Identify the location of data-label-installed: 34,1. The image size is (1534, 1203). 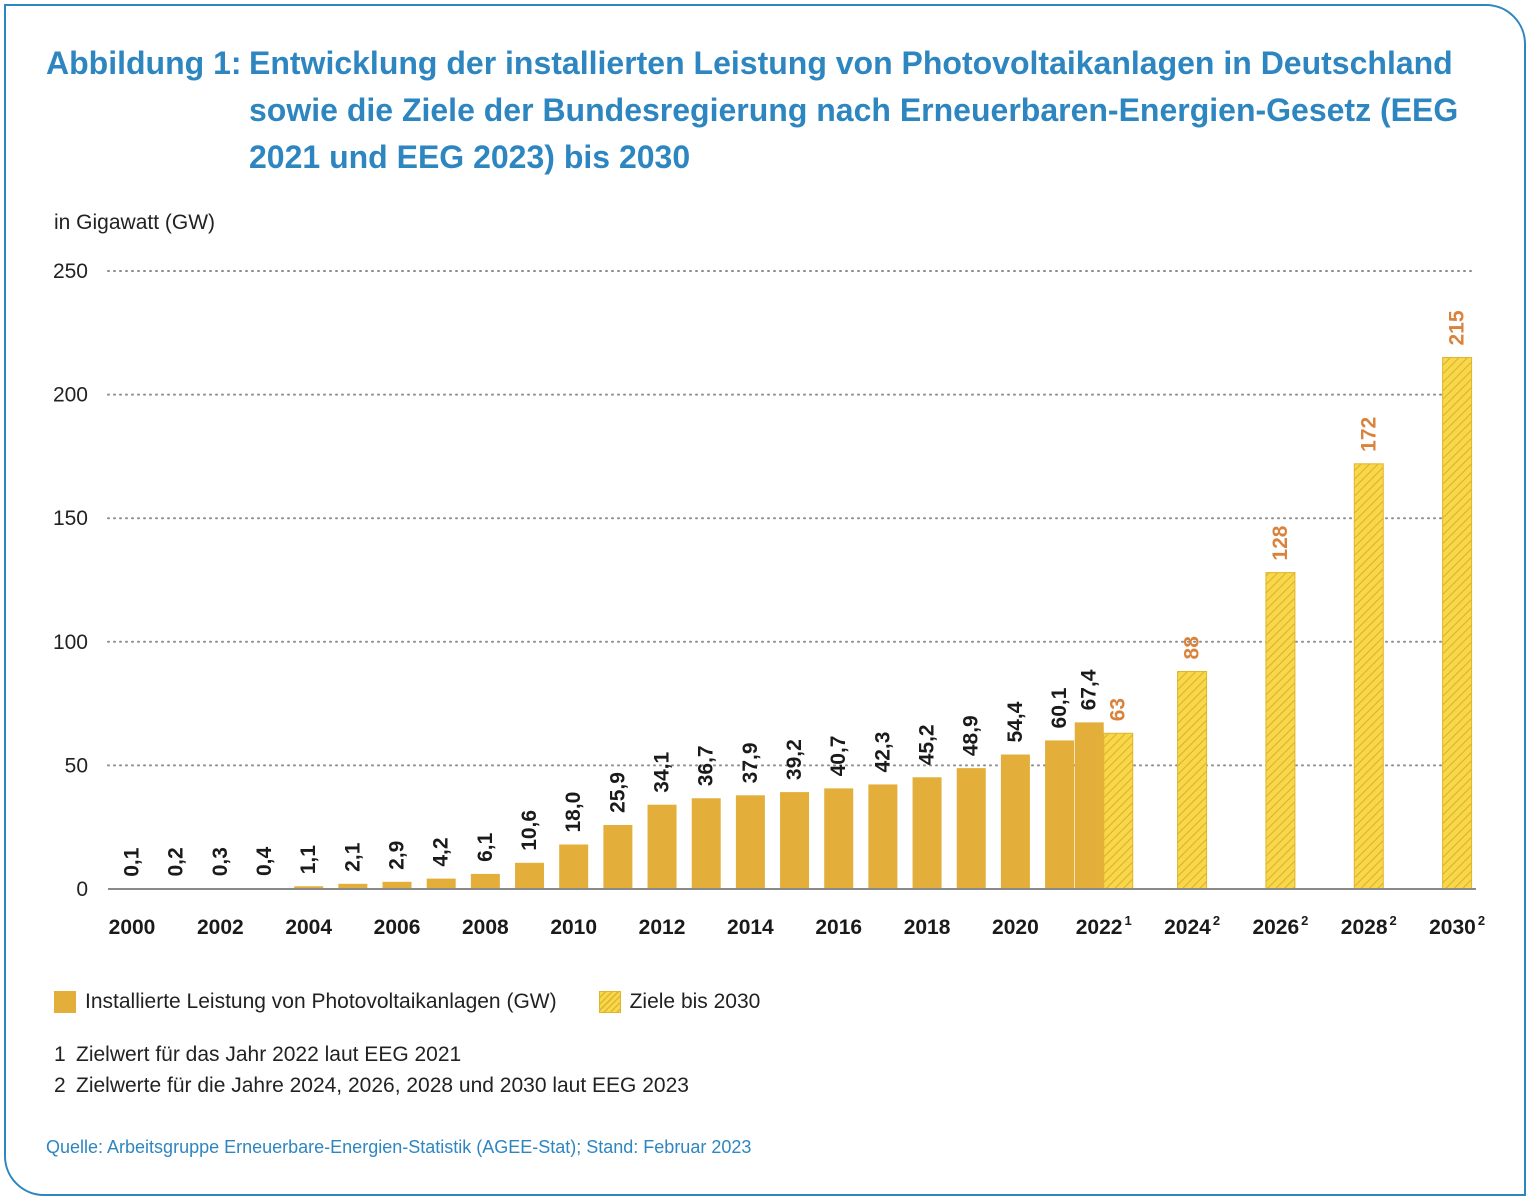
(662, 772).